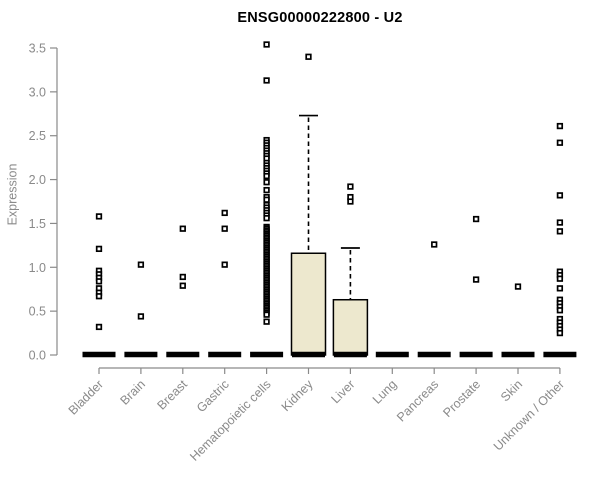 The height and width of the screenshot is (500, 600). I want to click on x-category-label: Liver, so click(342, 391).